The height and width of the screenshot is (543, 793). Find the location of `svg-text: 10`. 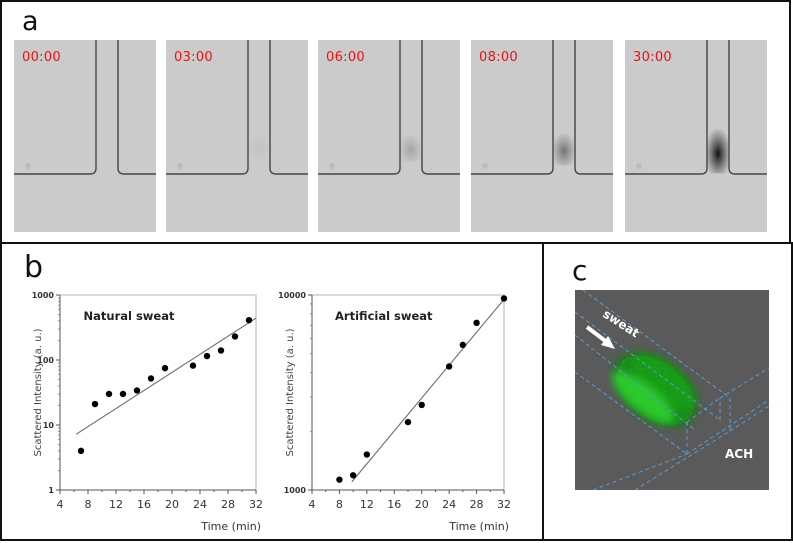

svg-text: 10 is located at coordinates (49, 425).